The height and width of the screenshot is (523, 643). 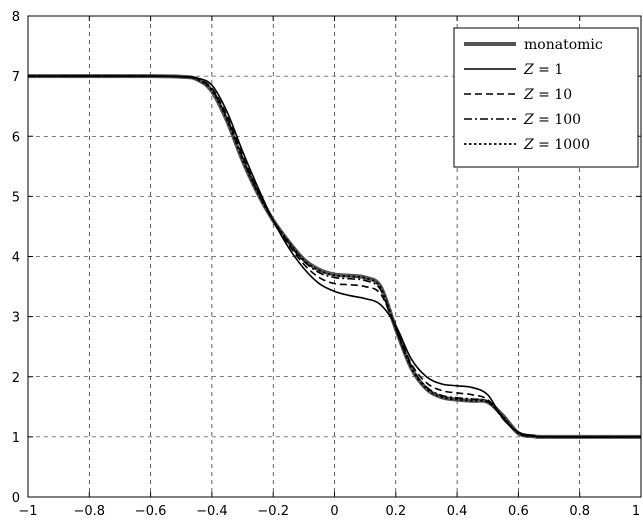 I want to click on legend: monatomic Z = 1 Z = 10 Z = 100 Z = 1000, so click(x=546, y=97).